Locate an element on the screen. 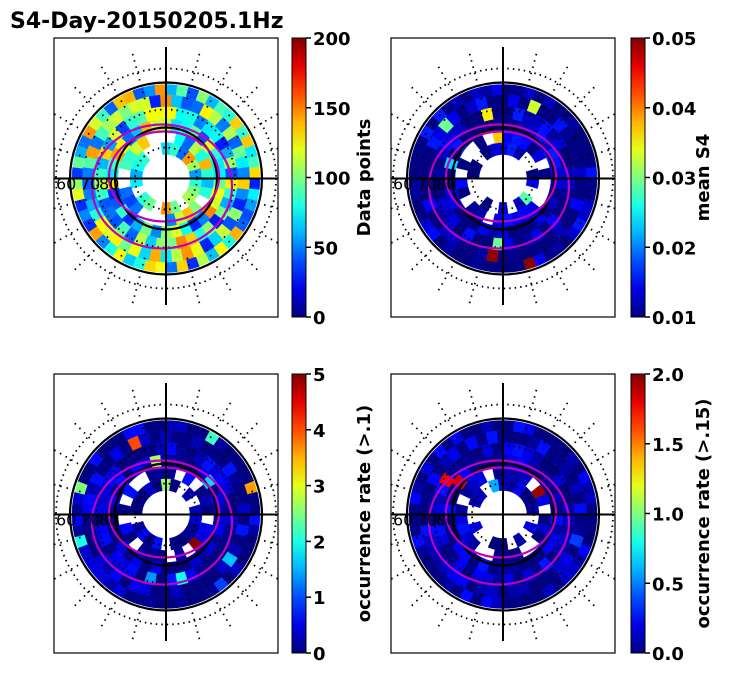  lat-label: 60 is located at coordinates (66, 184).